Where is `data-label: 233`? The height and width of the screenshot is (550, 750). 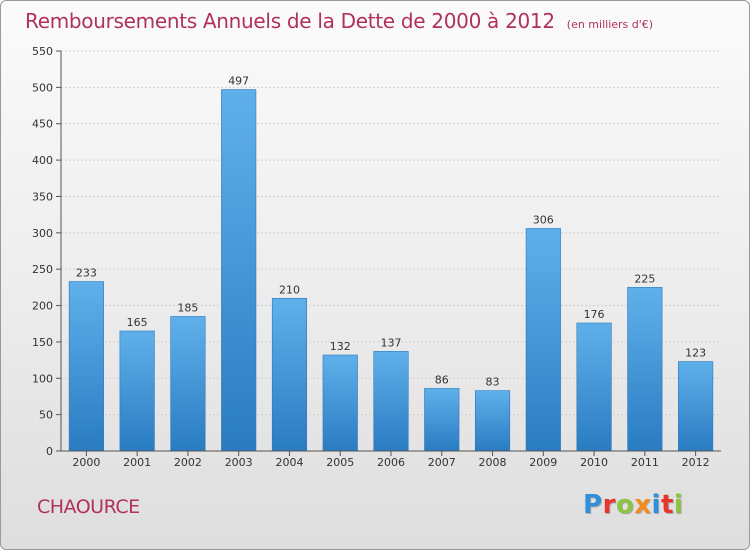
data-label: 233 is located at coordinates (86, 273).